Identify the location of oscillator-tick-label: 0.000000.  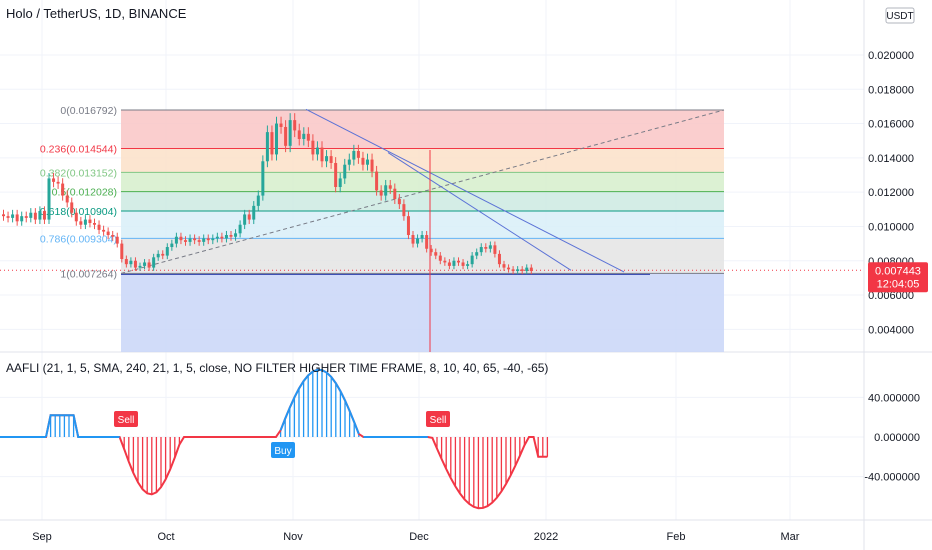
(897, 438).